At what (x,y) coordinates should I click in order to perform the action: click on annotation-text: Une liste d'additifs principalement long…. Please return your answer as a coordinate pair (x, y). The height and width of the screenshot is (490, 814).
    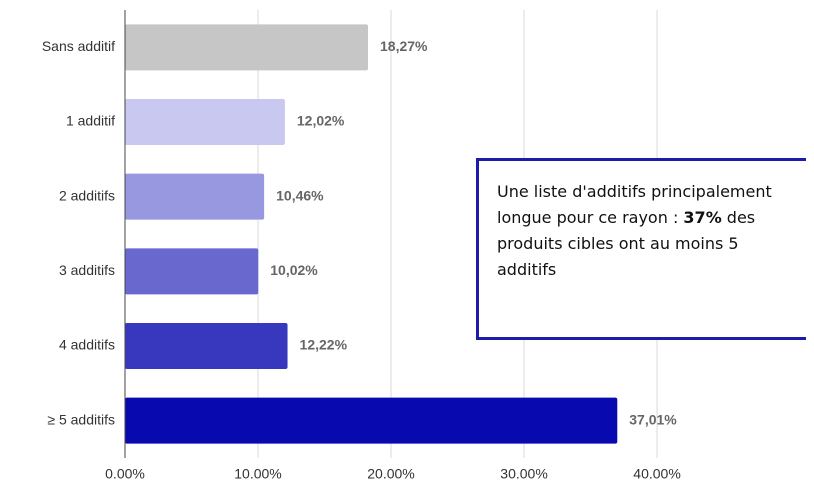
    Looking at the image, I should click on (634, 204).